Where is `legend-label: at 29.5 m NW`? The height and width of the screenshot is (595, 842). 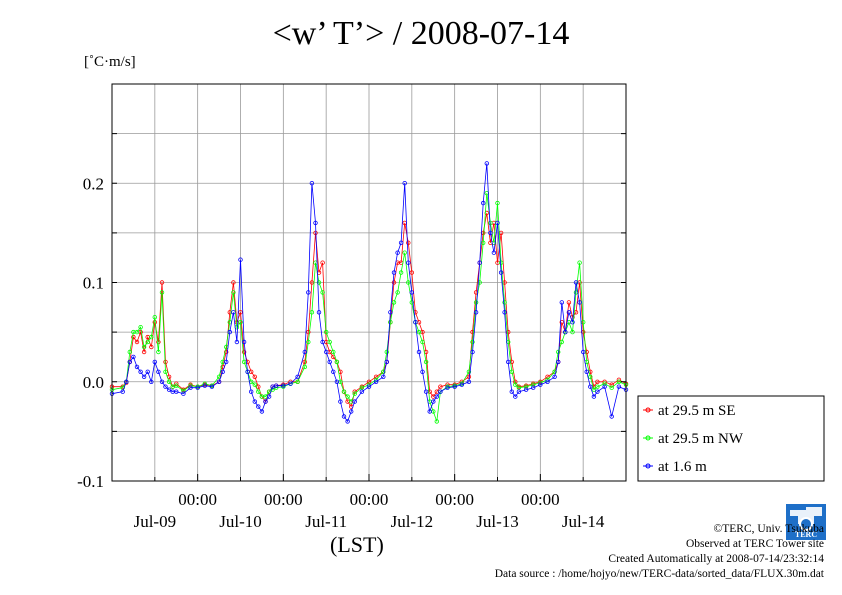
legend-label: at 29.5 m NW is located at coordinates (701, 439).